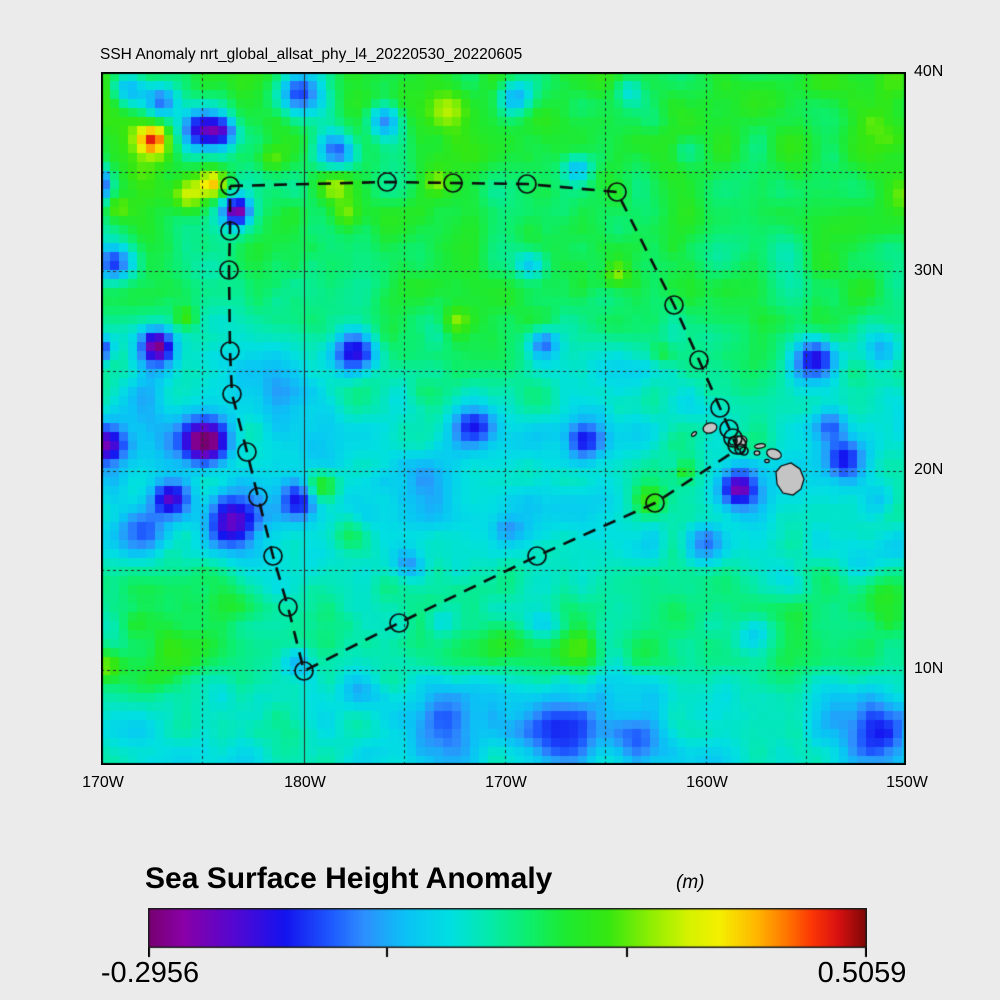  I want to click on colorbar-gradient-canvas, so click(507, 934).